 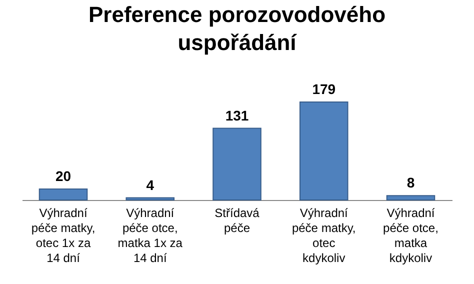 I want to click on data-label: 131, so click(x=237, y=115).